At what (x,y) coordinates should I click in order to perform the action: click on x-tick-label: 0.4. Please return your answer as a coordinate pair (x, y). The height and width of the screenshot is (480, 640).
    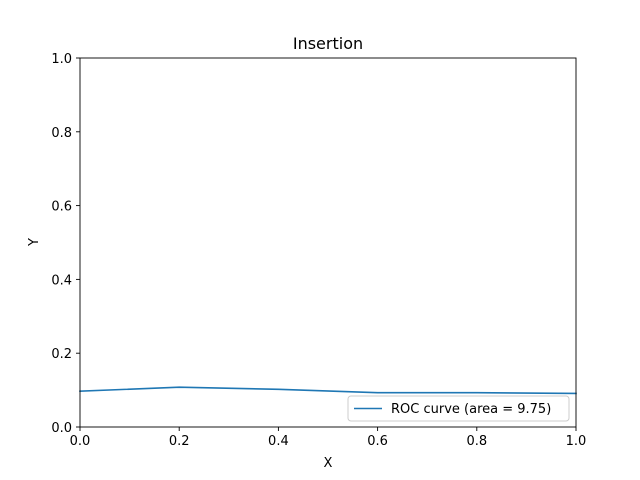
    Looking at the image, I should click on (278, 441).